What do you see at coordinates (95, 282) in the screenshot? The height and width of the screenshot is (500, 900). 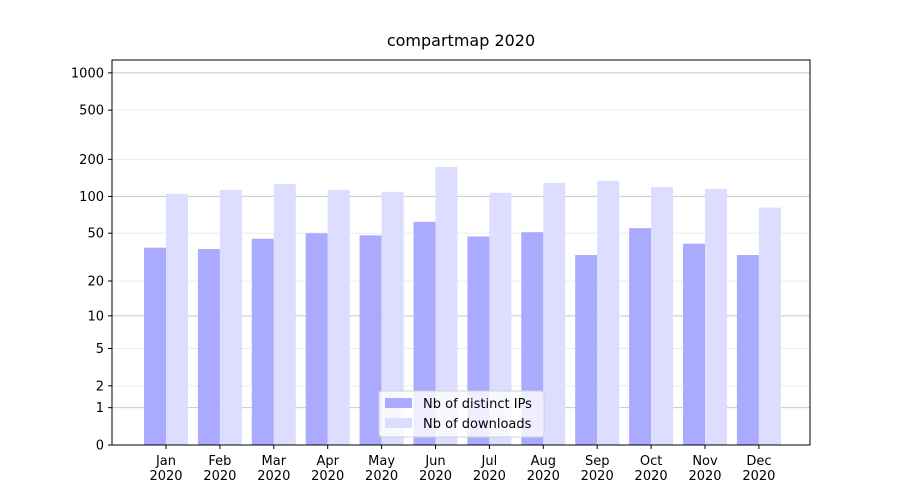 I see `y-tick-label: 20` at bounding box center [95, 282].